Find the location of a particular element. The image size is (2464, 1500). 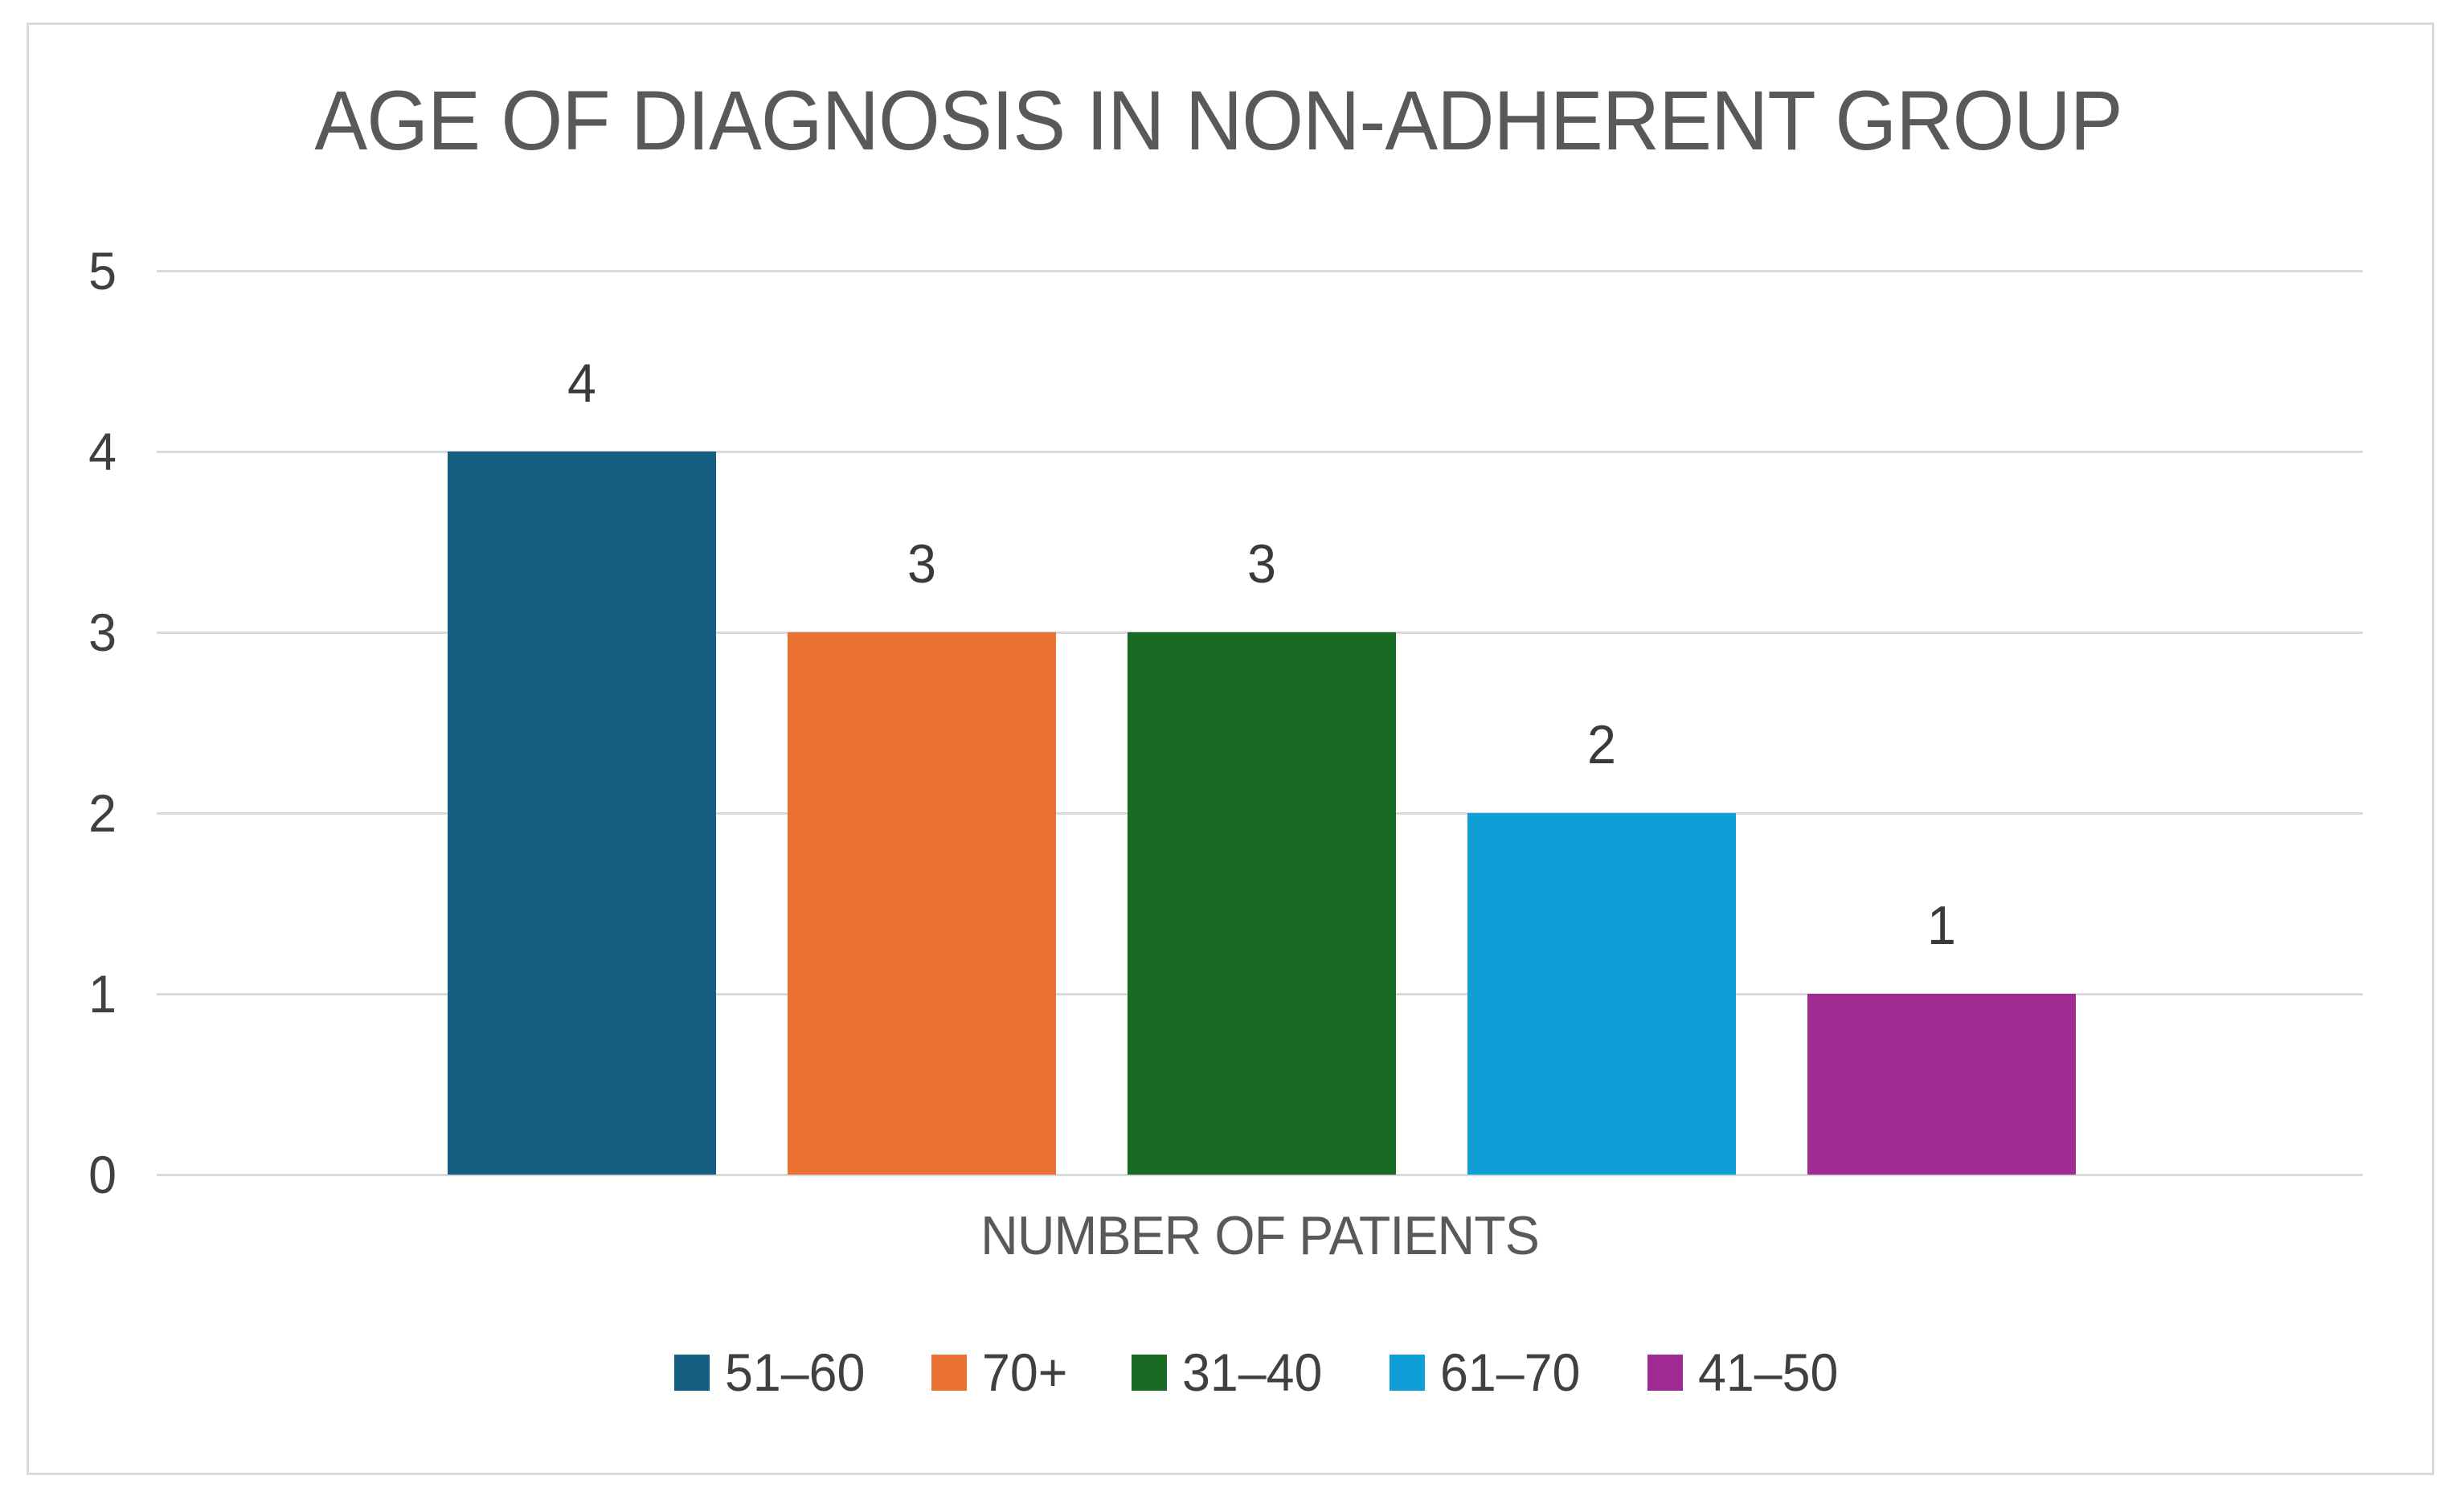

legend: 51–60 70+ 31–40 61–70 41–50 is located at coordinates (1260, 1372).